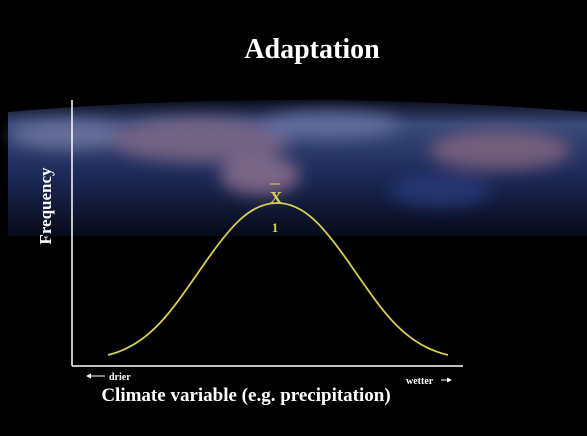 This screenshot has width=587, height=436. What do you see at coordinates (245, 395) in the screenshot?
I see `x-axis-label: Climate variable (e.g. precipitation)` at bounding box center [245, 395].